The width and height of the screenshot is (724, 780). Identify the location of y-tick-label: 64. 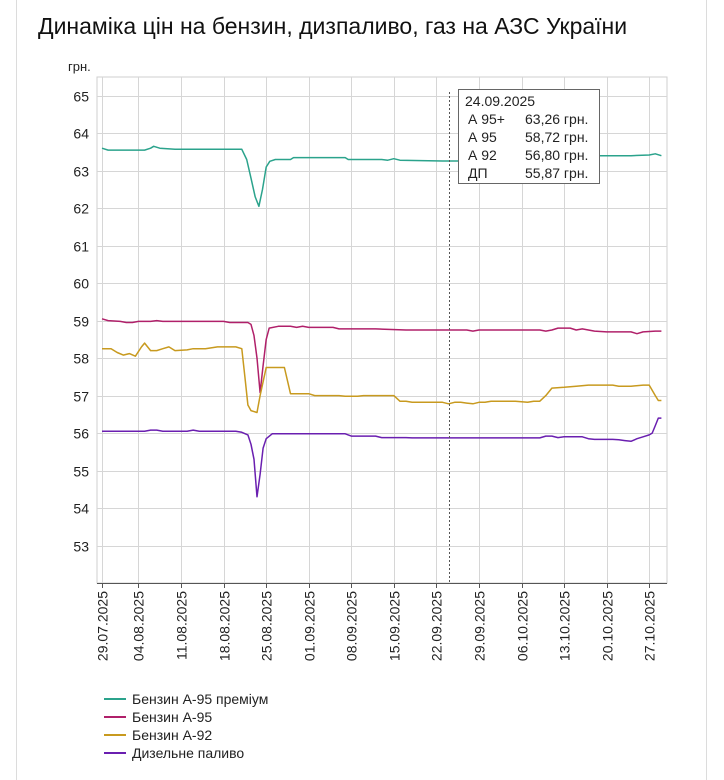
(81, 134).